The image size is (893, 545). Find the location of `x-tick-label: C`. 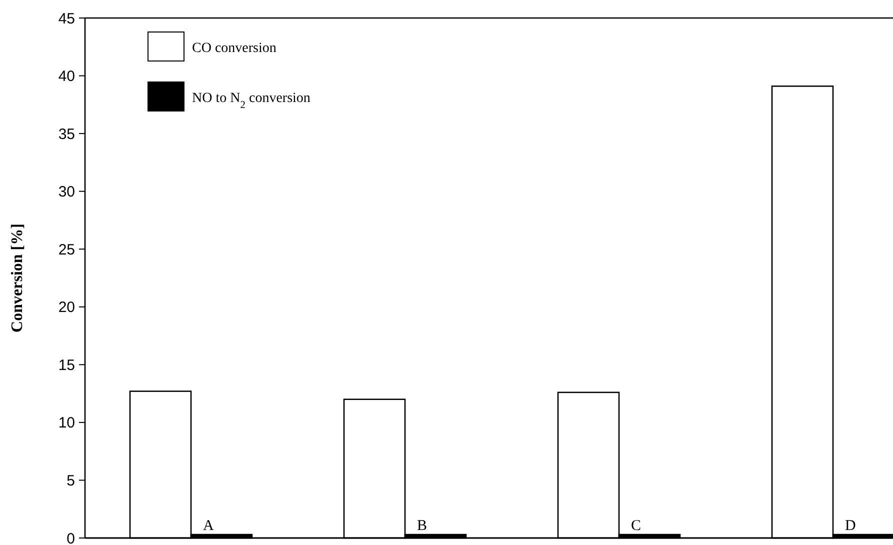

x-tick-label: C is located at coordinates (636, 526).